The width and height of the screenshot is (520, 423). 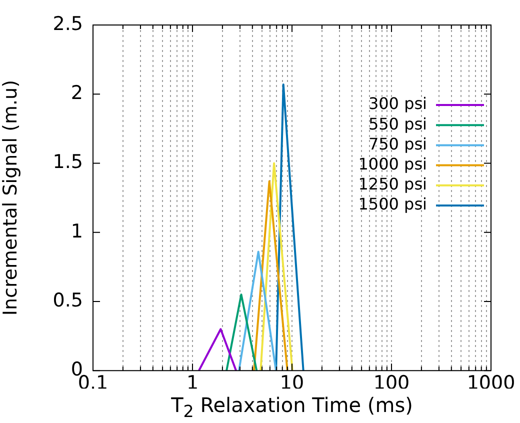 What do you see at coordinates (192, 383) in the screenshot?
I see `x-tick-label: 1` at bounding box center [192, 383].